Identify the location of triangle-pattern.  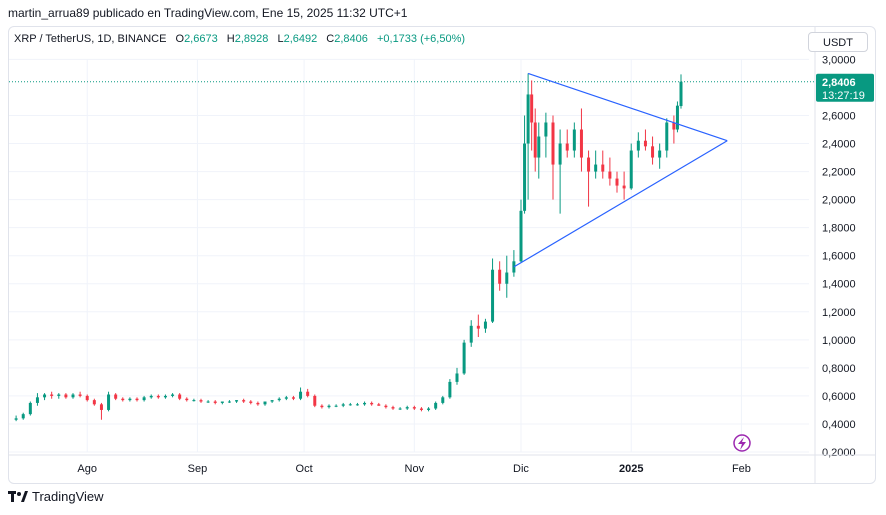
(620, 170).